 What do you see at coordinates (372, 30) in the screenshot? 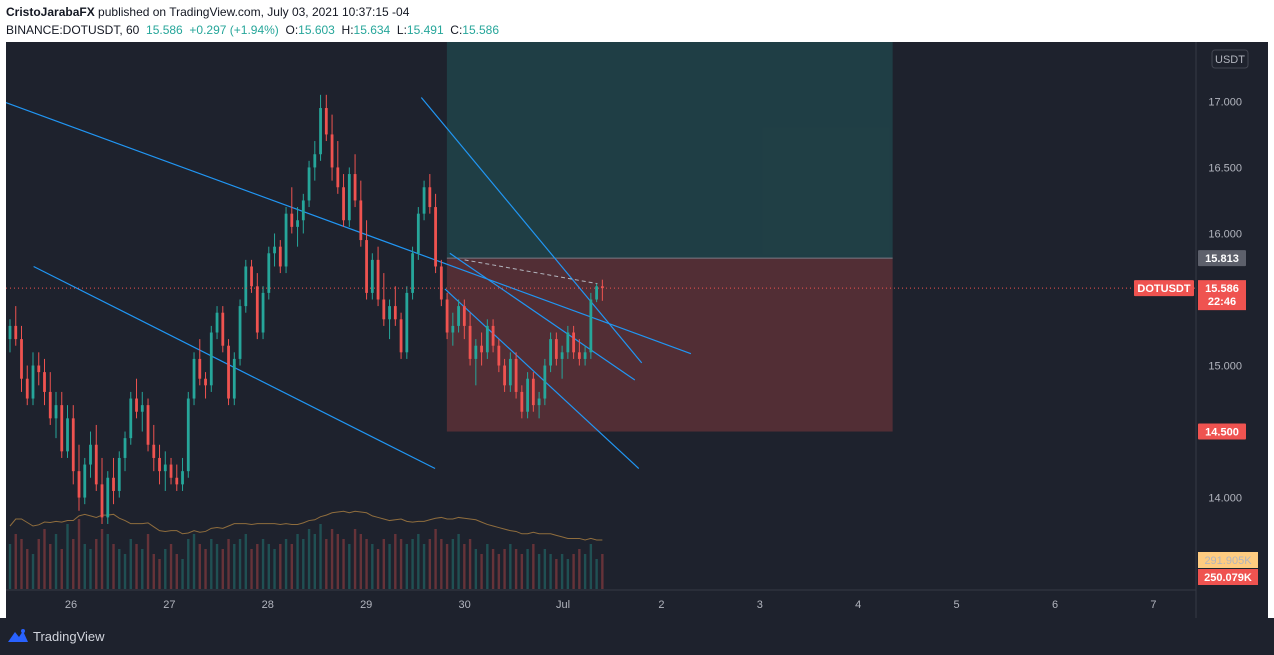
I see `high-value: 15.634` at bounding box center [372, 30].